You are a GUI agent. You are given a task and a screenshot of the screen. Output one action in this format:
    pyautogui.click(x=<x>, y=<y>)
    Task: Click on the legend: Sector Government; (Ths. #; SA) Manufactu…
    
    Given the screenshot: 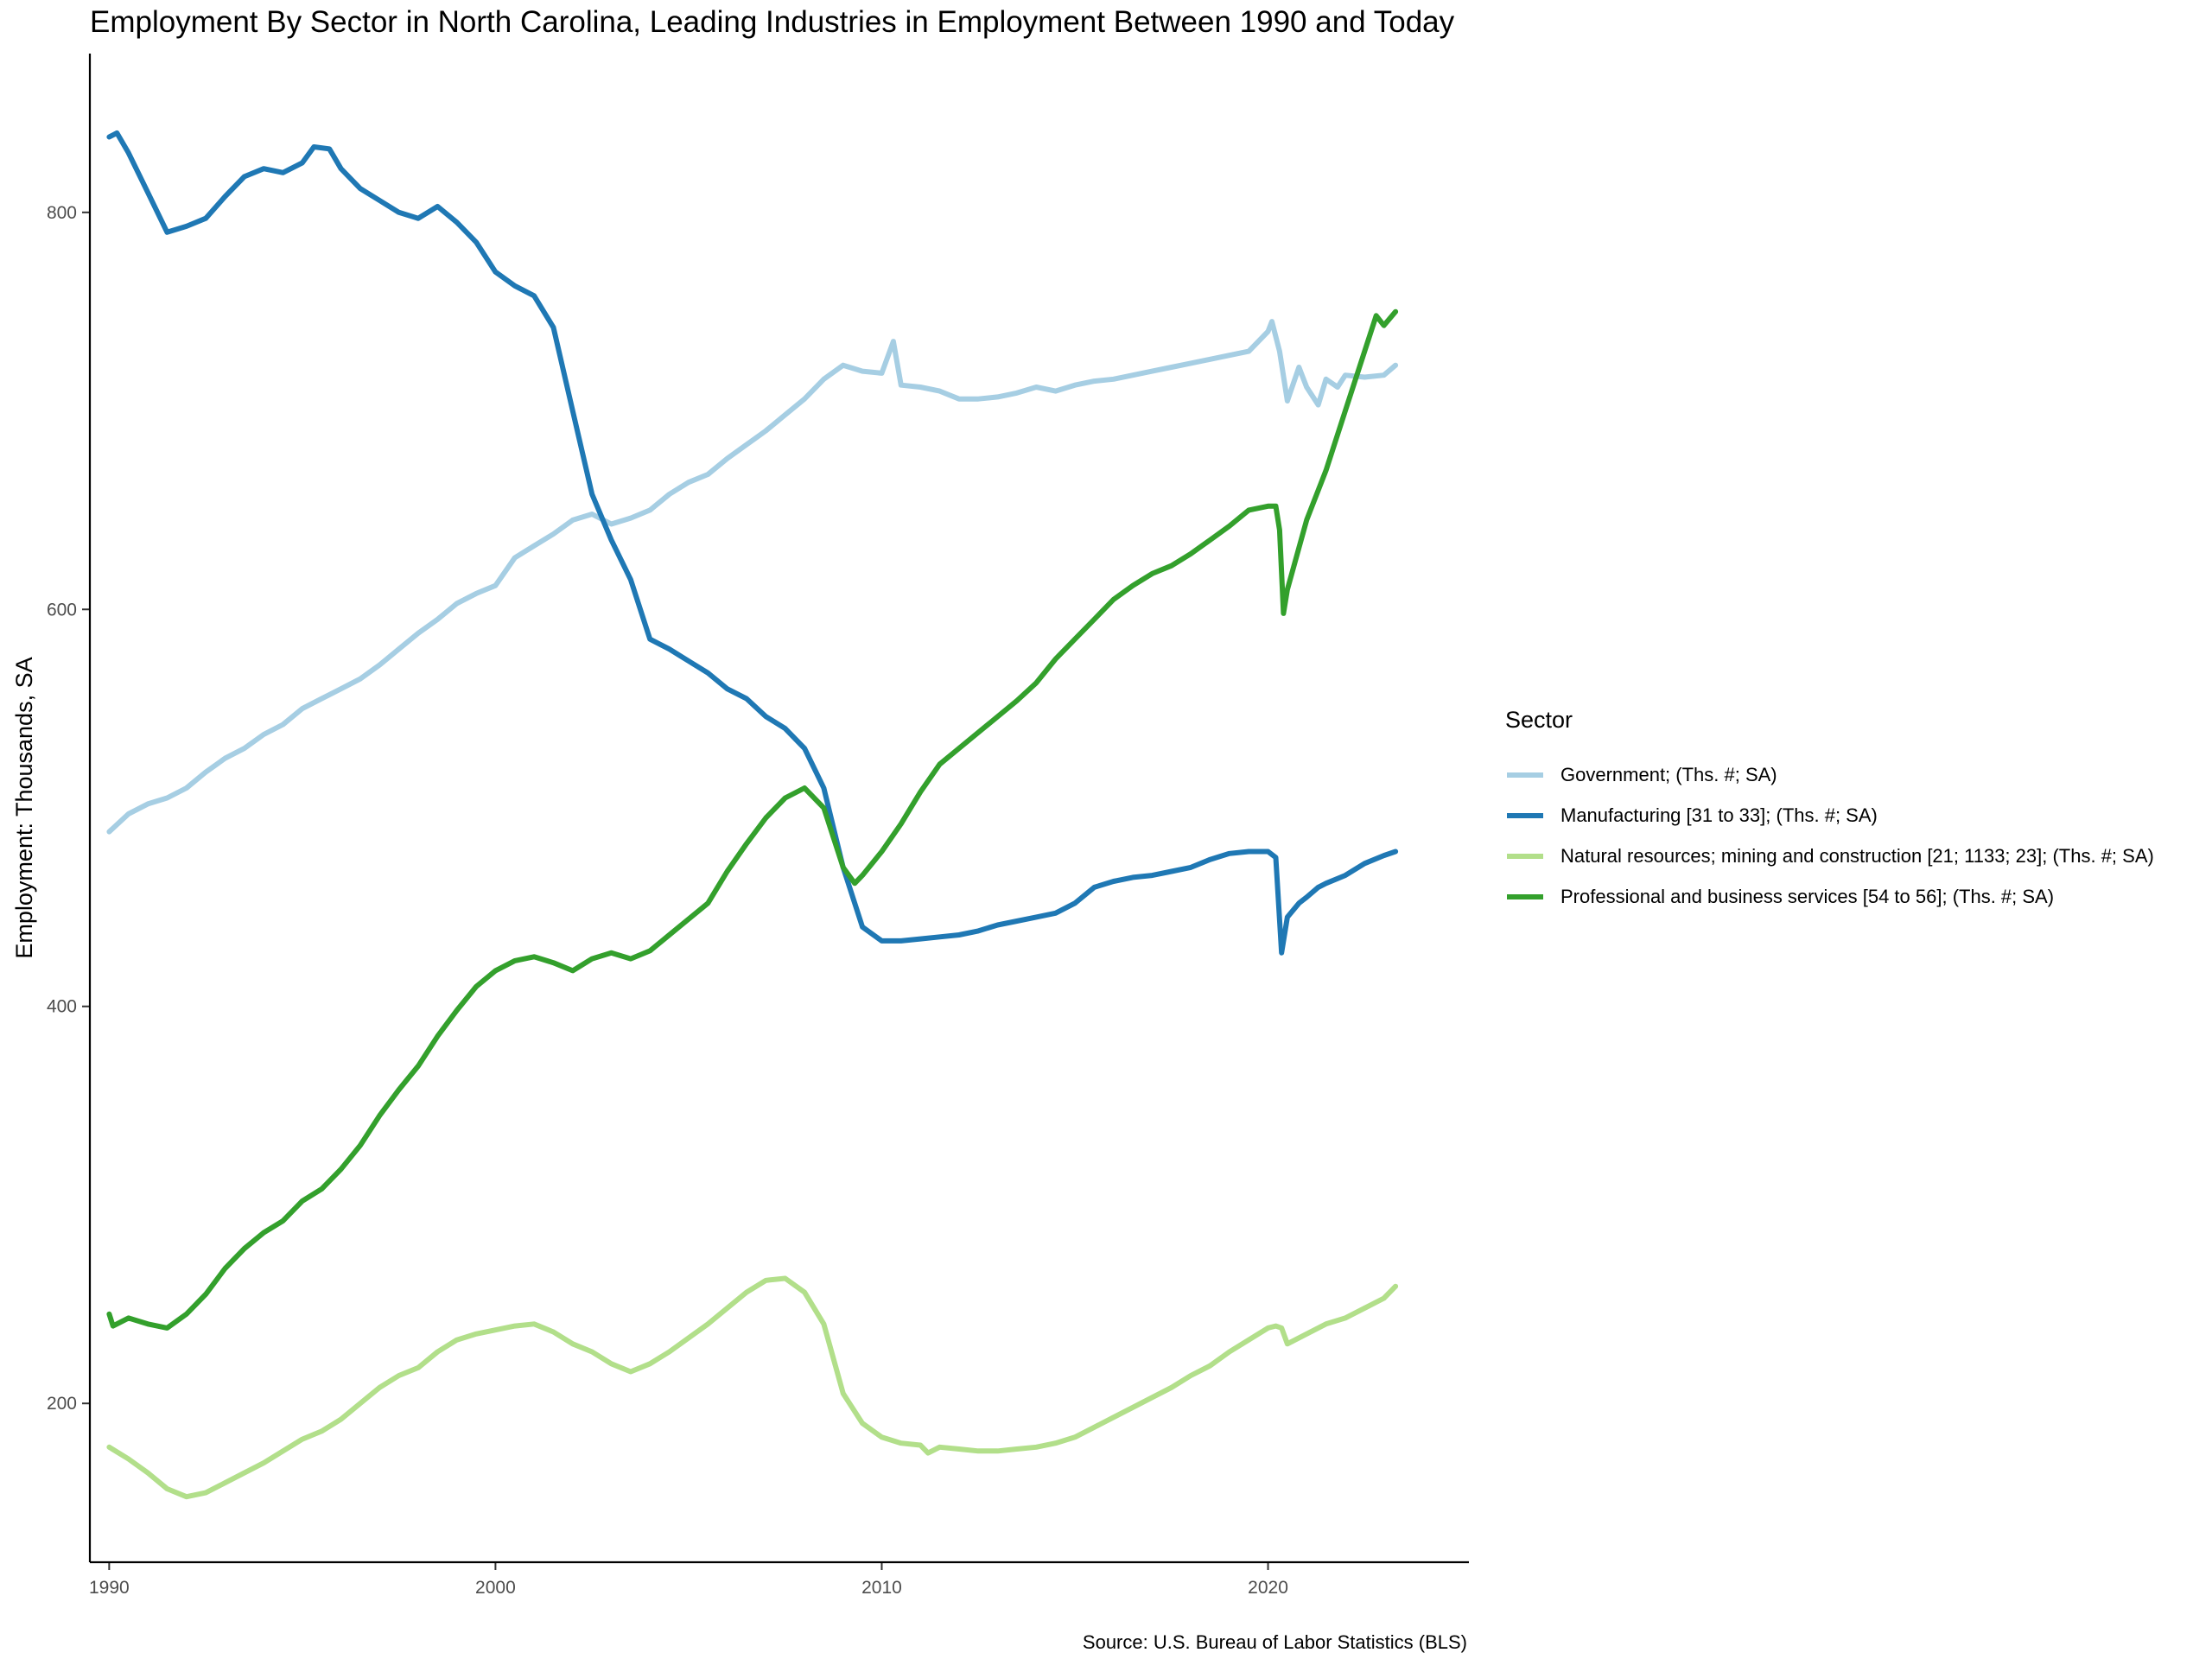 What is the action you would take?
    pyautogui.click(x=1828, y=812)
    